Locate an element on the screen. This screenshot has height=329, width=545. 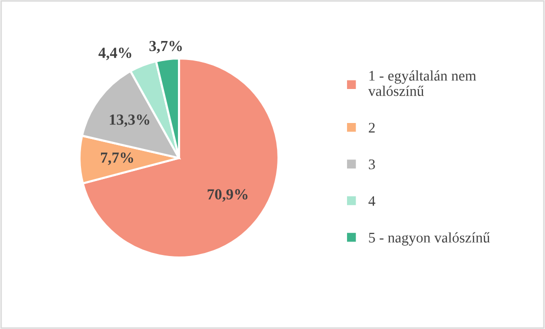
legend-label: 5 - nagyon valószínű is located at coordinates (429, 239).